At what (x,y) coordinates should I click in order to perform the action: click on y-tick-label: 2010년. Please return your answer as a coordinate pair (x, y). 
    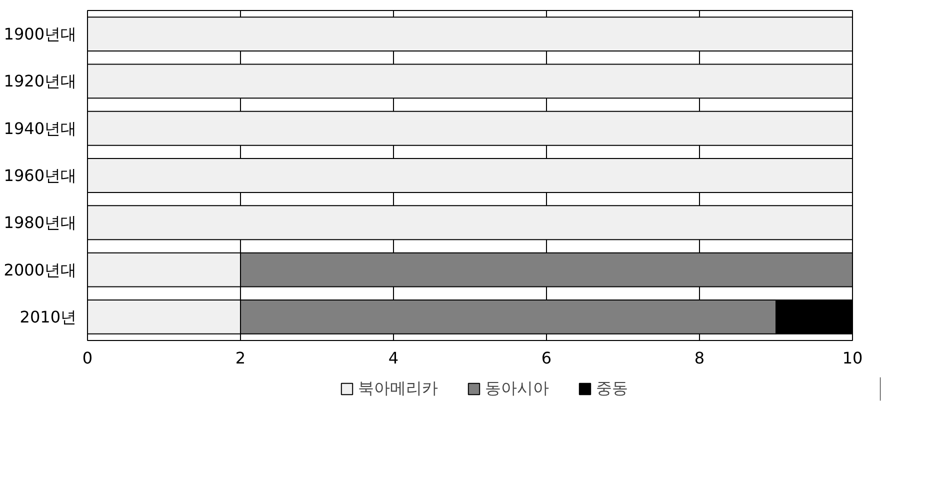
    Looking at the image, I should click on (48, 316).